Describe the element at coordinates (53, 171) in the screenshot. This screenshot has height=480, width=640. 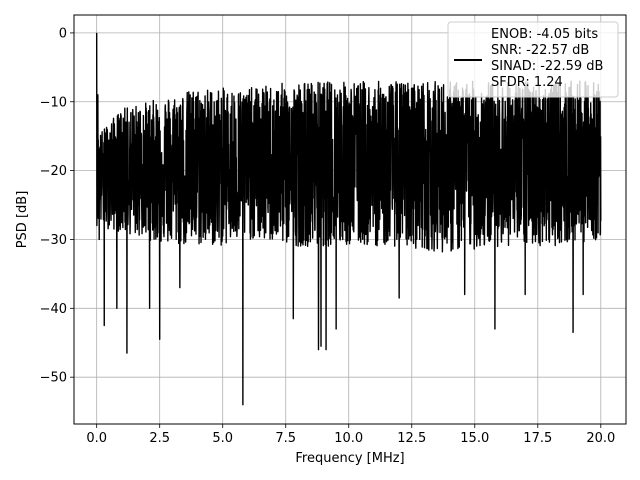
I see `y-tick-label: −20` at that location.